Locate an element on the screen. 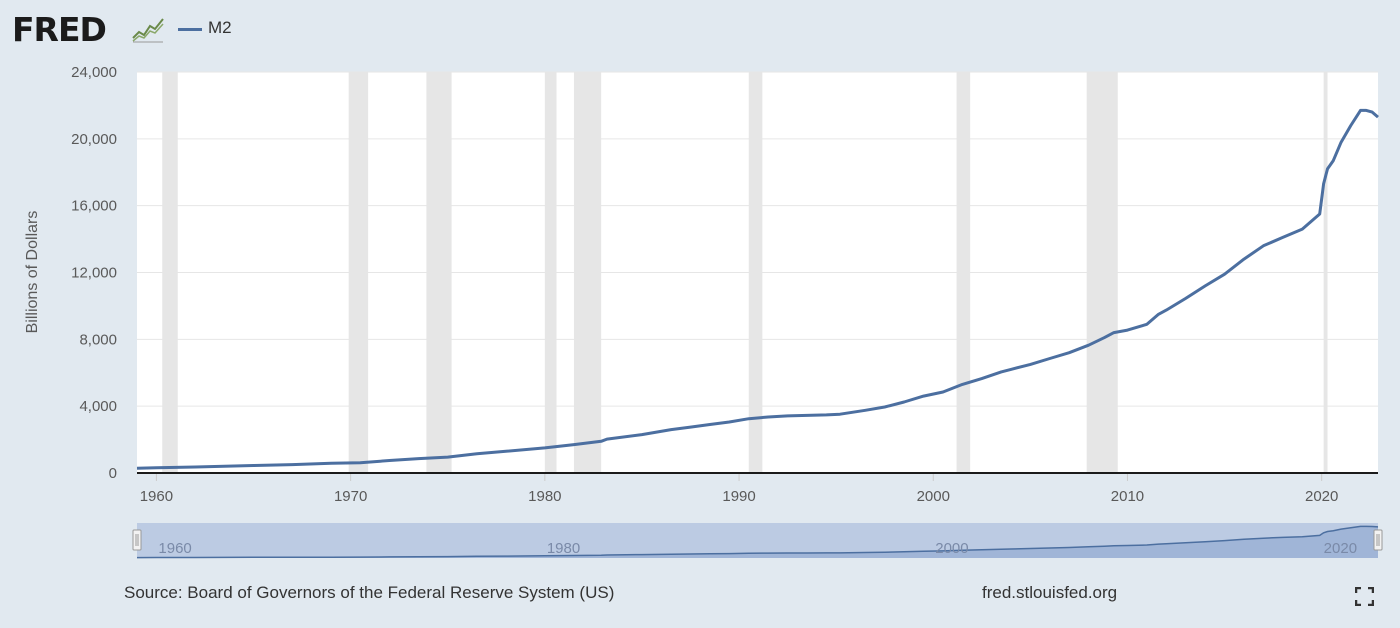 The image size is (1400, 628). y-axis-ticks: 0 4,000 8,000 12,000 16,000 20,000 24,000 is located at coordinates (94, 273).